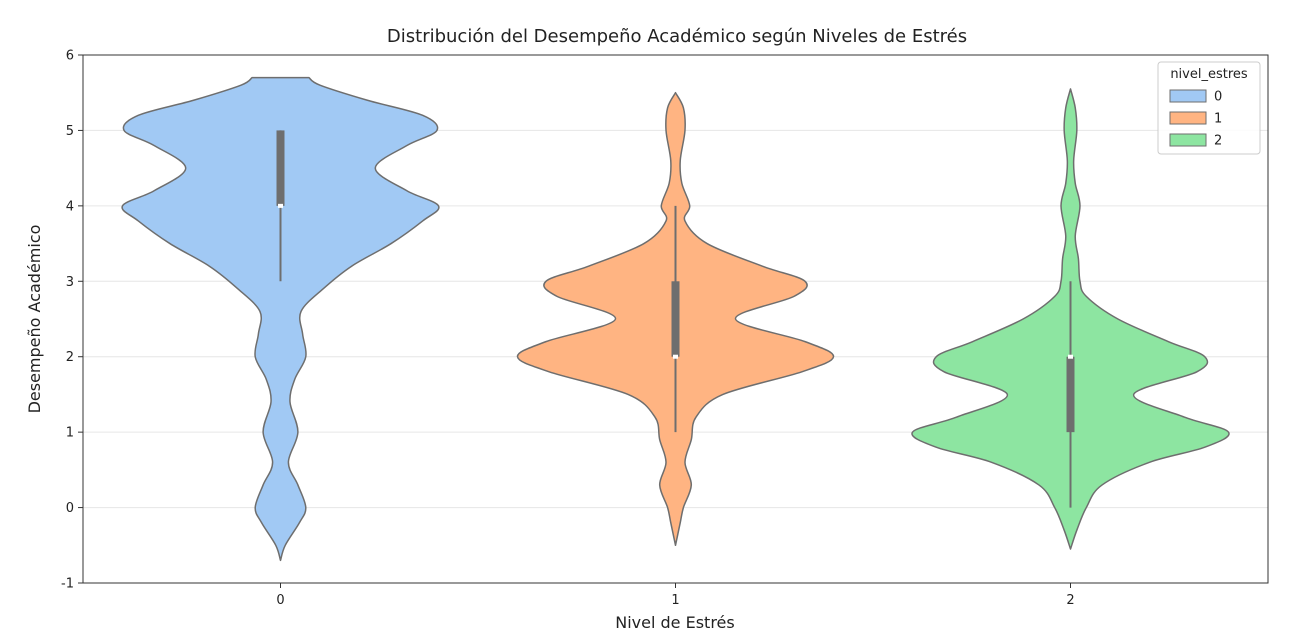  Describe the element at coordinates (70, 433) in the screenshot. I see `y-tick-label: 1` at that location.